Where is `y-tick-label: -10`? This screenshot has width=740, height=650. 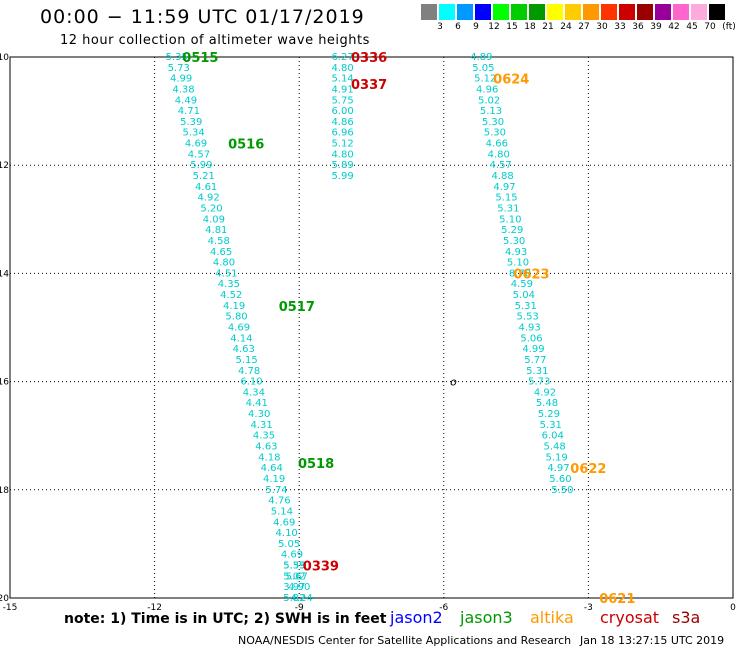
y-tick-label: -10 is located at coordinates (4, 58).